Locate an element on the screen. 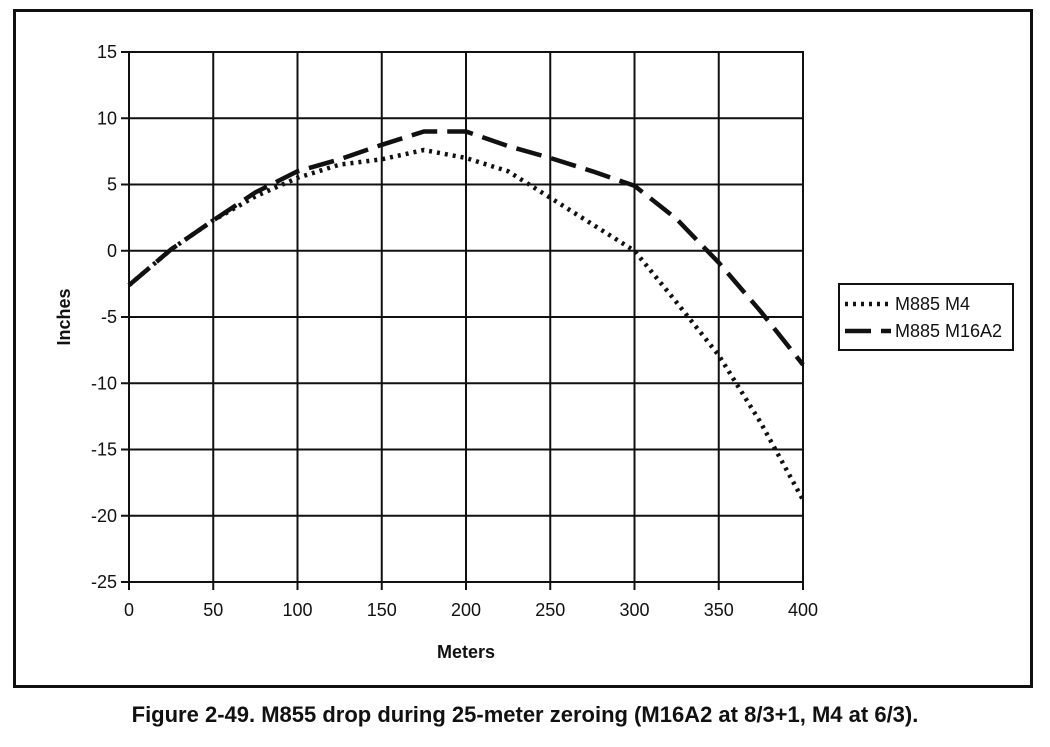  legend: M885 M4 M885 M16A2 is located at coordinates (926, 317).